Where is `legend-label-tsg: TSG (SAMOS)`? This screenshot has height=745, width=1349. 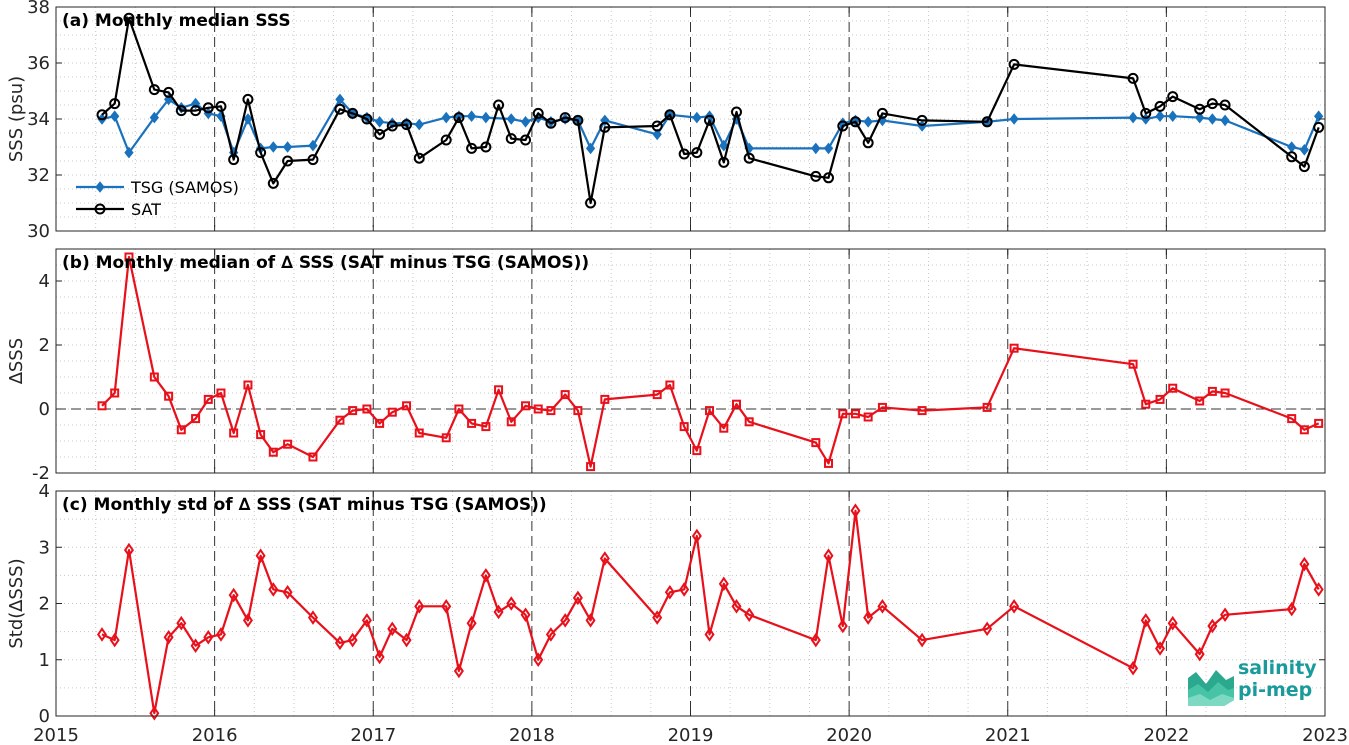 legend-label-tsg: TSG (SAMOS) is located at coordinates (184, 187).